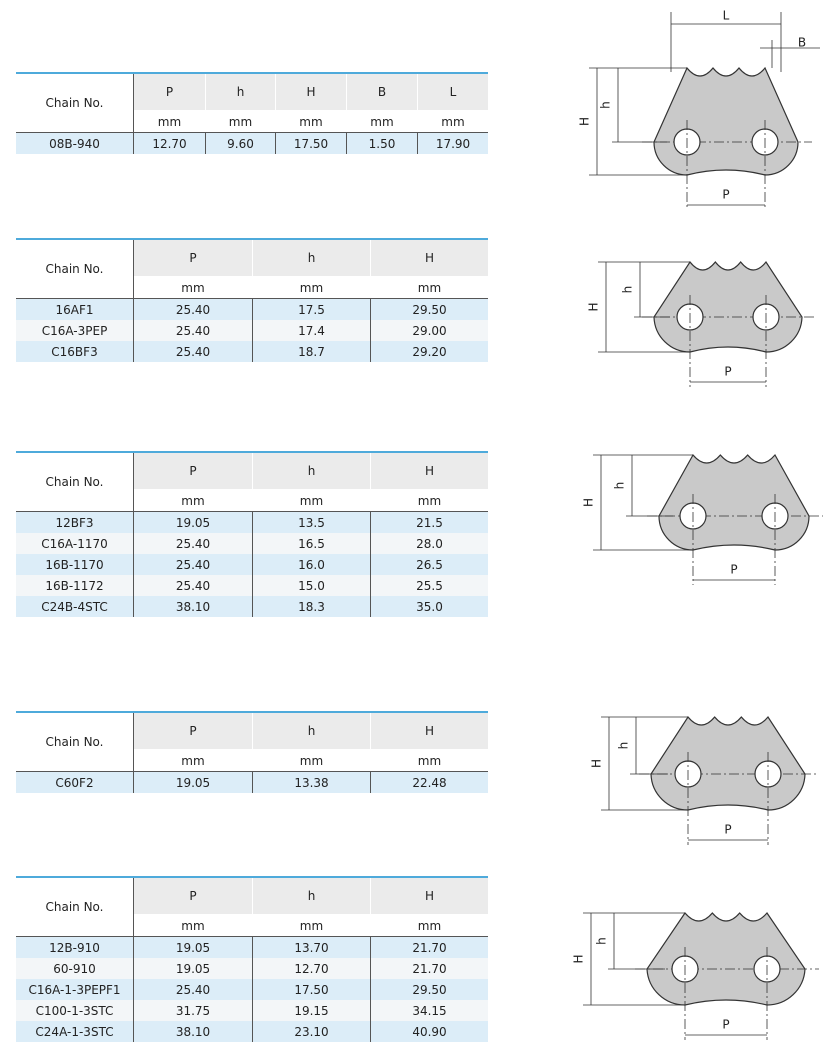 Image resolution: width=833 pixels, height=1058 pixels. I want to click on table-cell: 15.0, so click(311, 585).